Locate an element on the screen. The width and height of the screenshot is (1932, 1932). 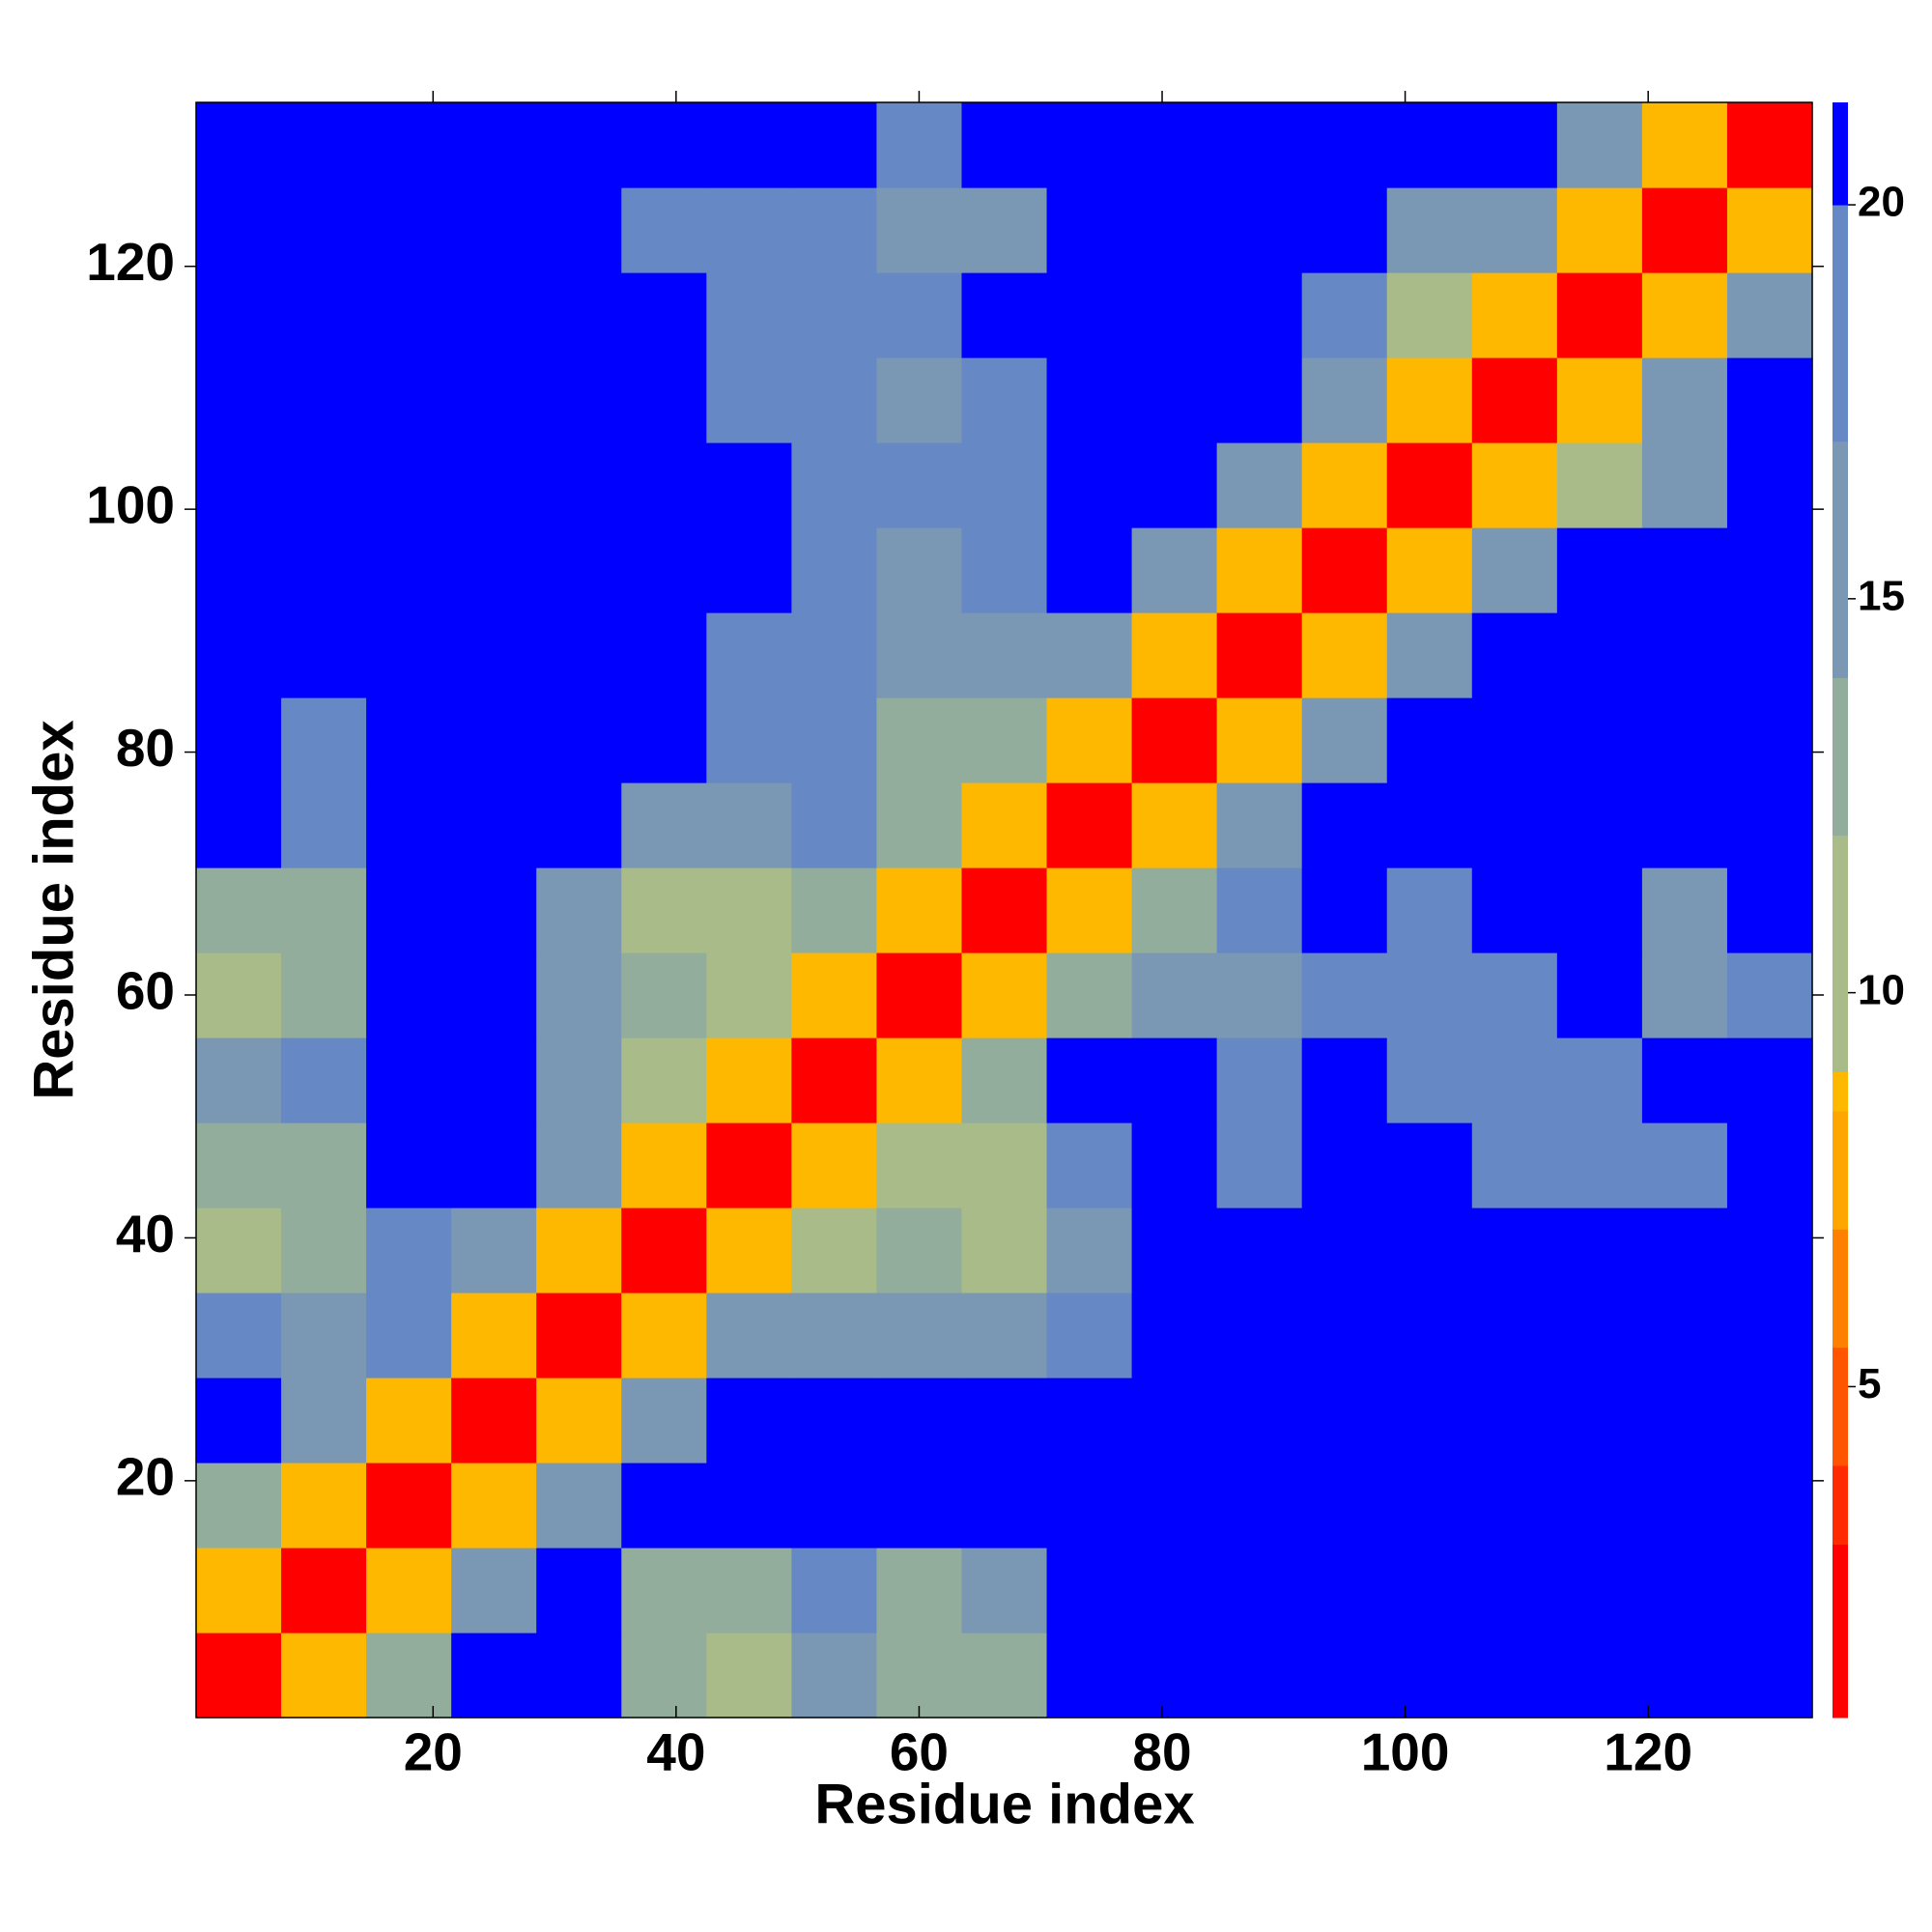
y-tick-label: 20 is located at coordinates (145, 1476).